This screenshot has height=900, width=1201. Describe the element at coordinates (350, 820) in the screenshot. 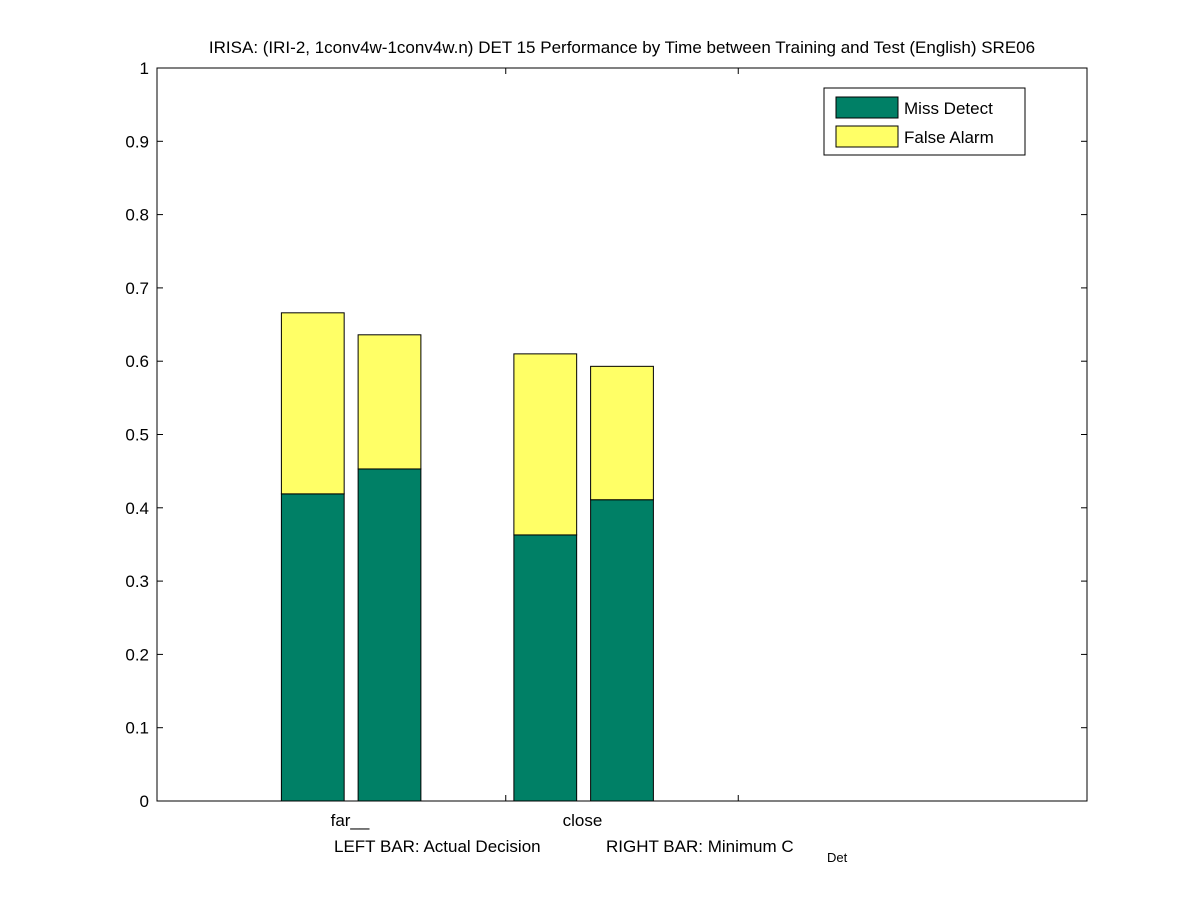

I see `x-tick-label: far__` at that location.